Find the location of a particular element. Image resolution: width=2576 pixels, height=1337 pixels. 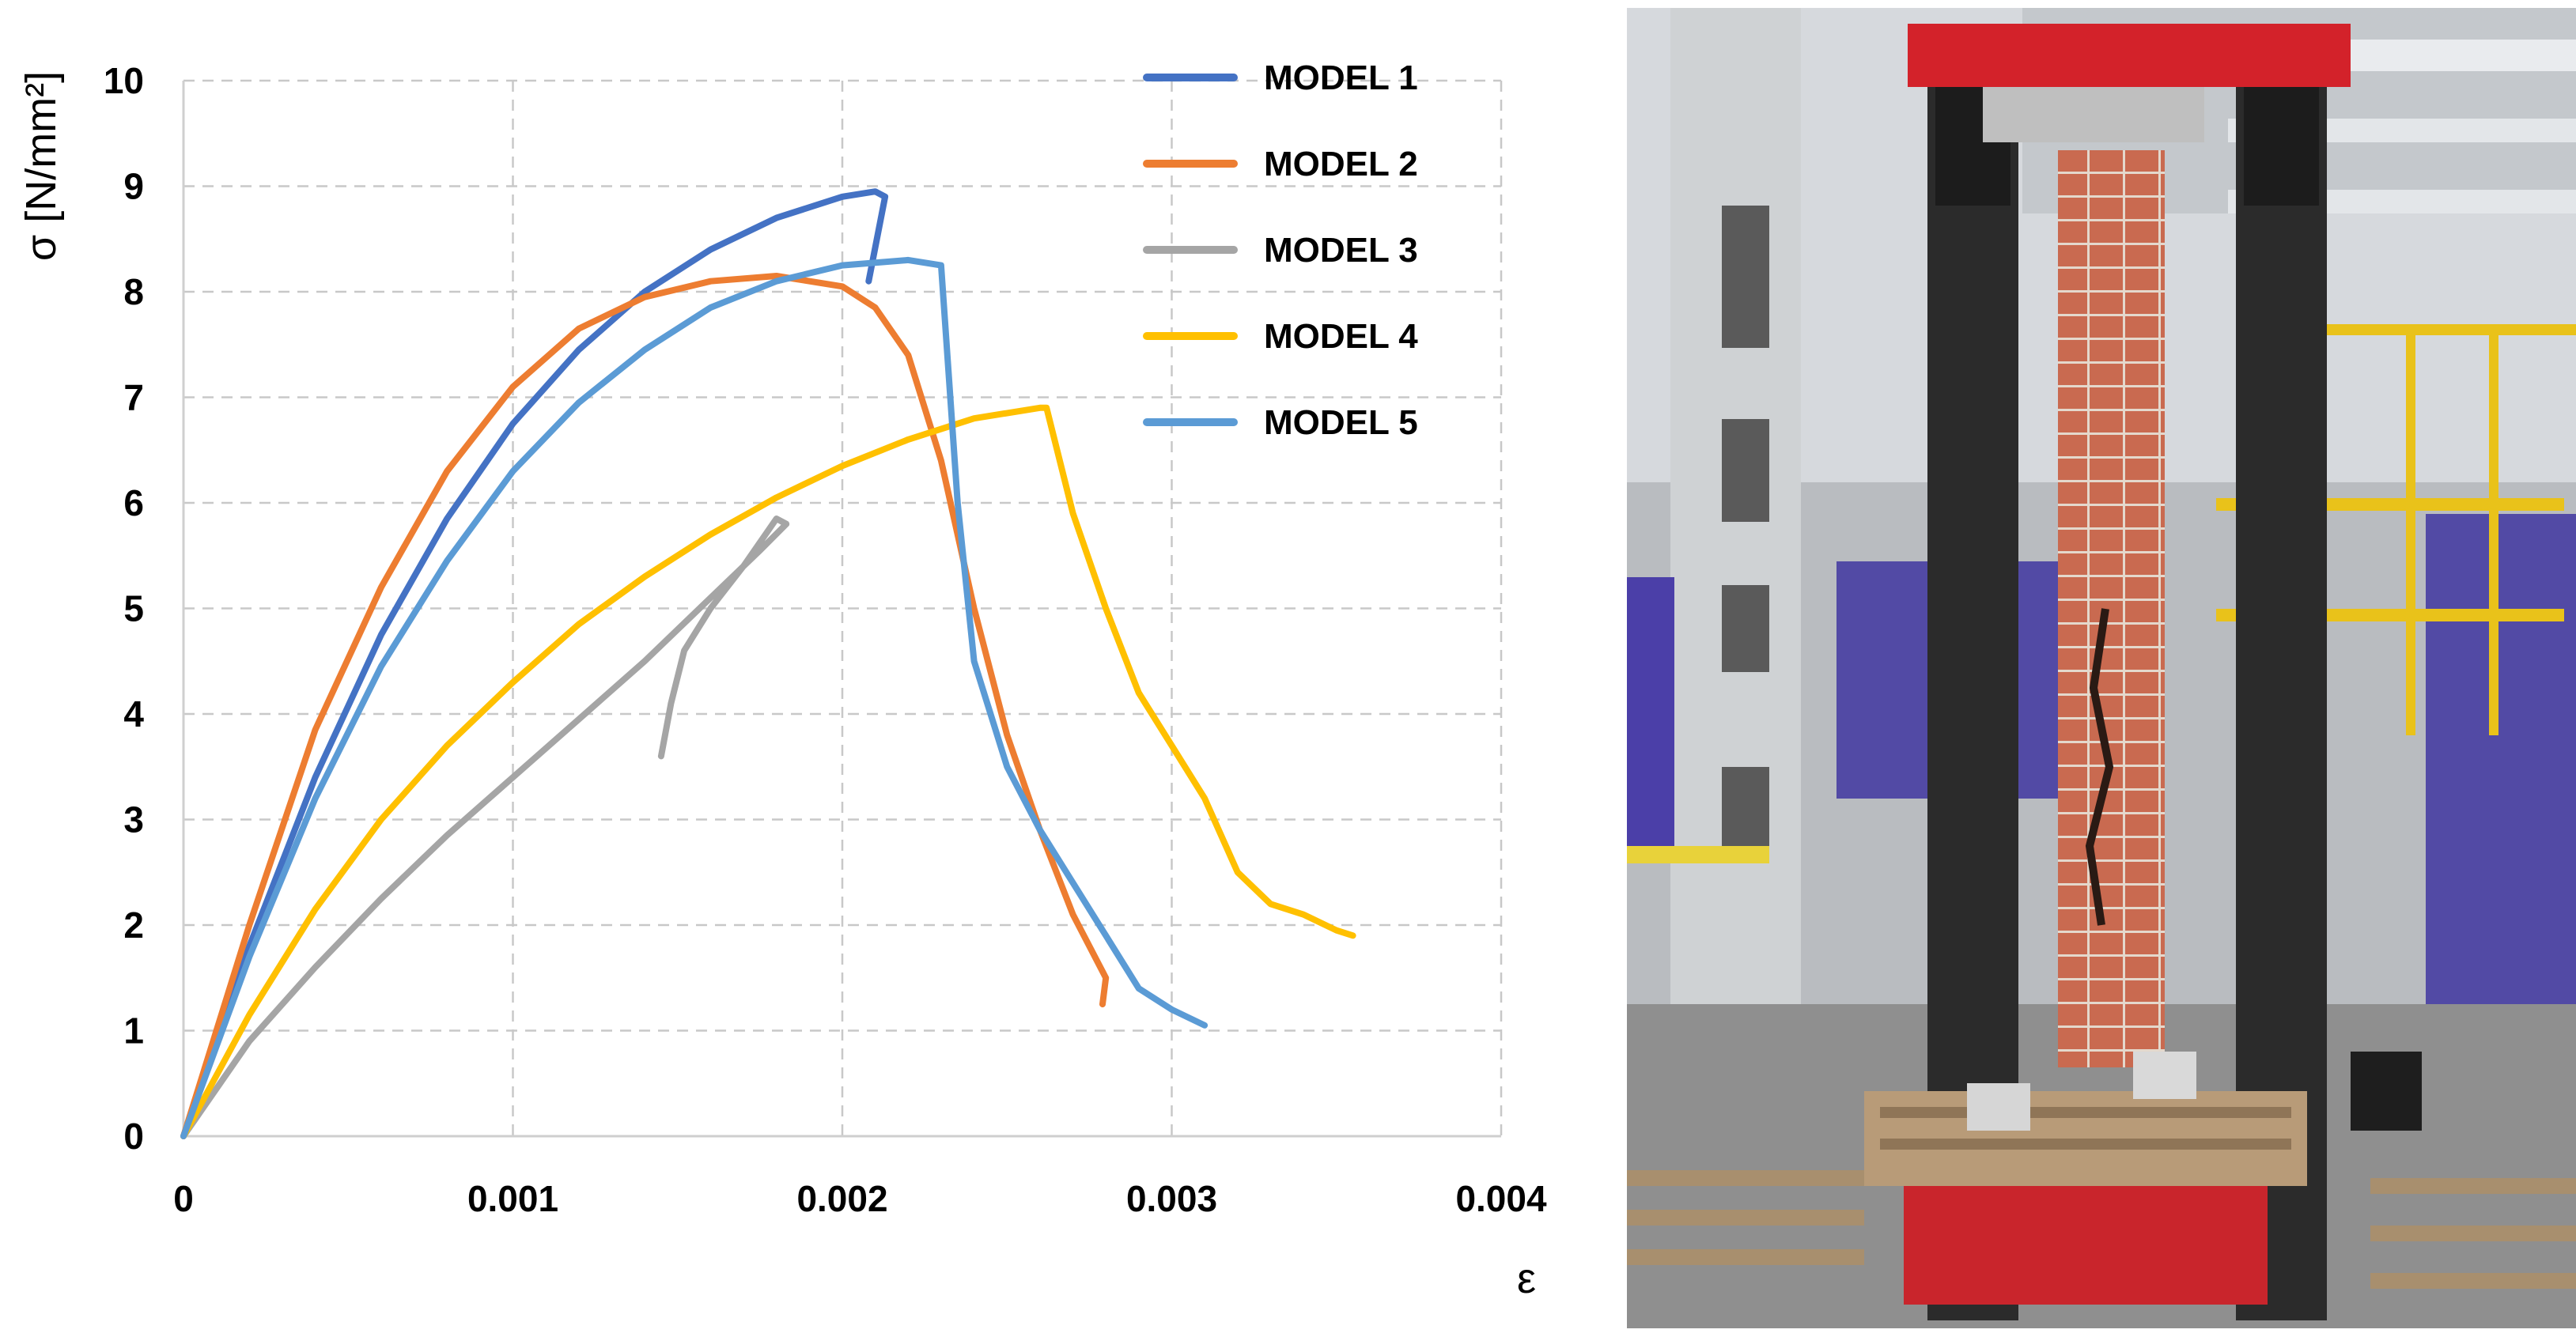

y-tick-label: 6 is located at coordinates (134, 503).